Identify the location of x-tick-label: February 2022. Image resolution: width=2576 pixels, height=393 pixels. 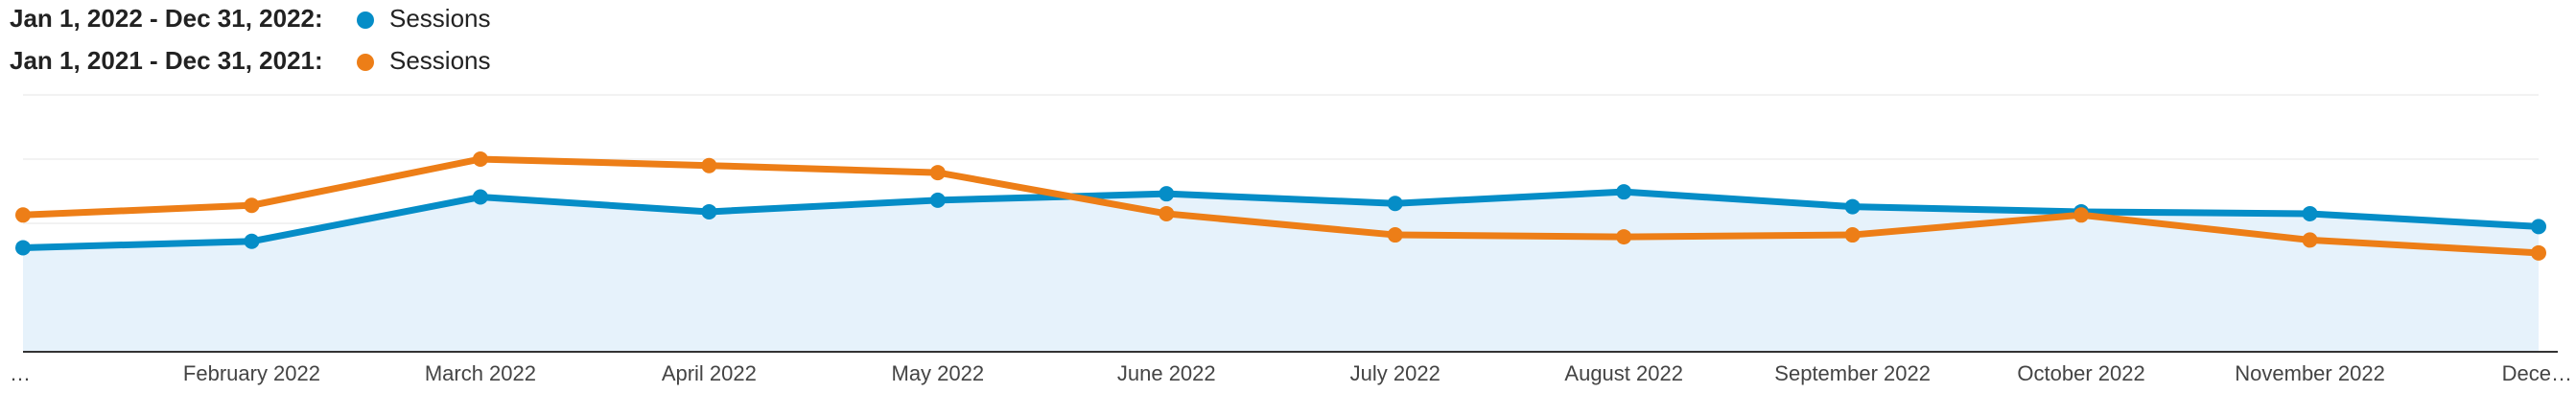
(251, 373).